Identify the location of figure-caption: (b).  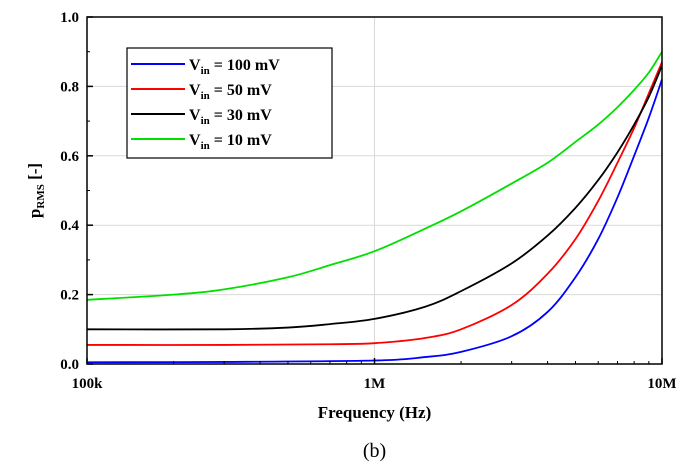
(374, 451).